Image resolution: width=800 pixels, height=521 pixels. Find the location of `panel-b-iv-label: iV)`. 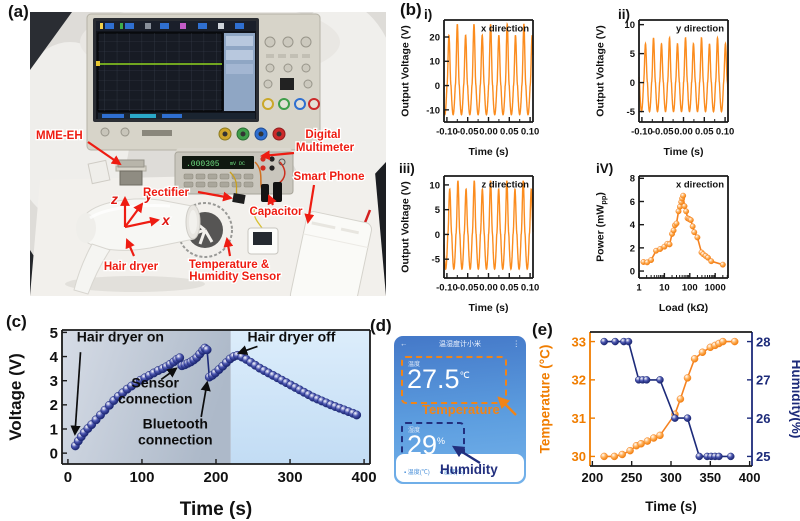

panel-b-iv-label: iV) is located at coordinates (605, 168).